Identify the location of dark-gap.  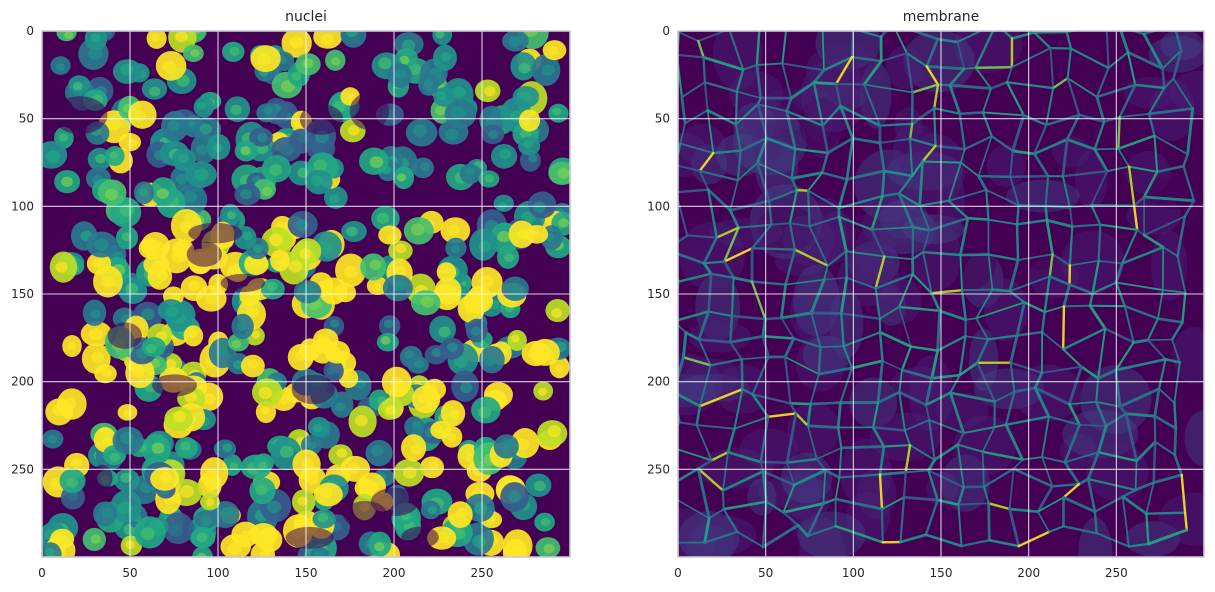
(125, 335).